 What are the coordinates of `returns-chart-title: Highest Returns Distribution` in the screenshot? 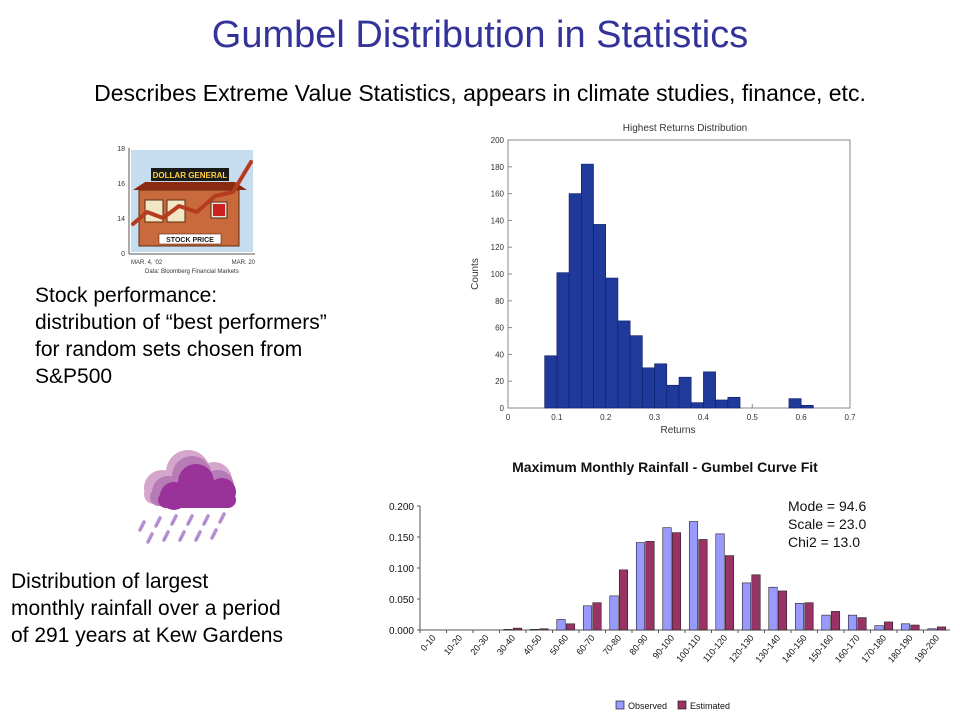 It's located at (685, 128).